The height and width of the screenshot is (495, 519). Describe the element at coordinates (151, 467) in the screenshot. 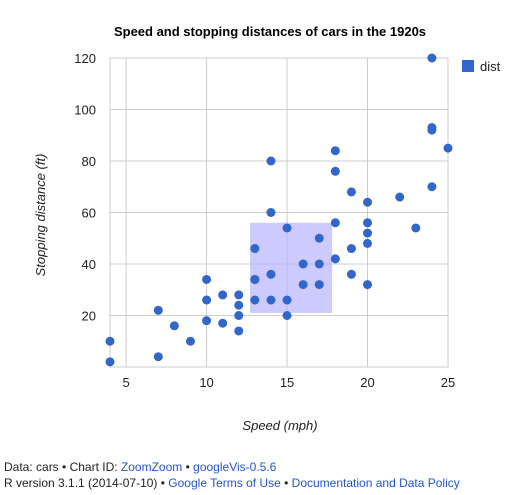

I see `chart-id-link: ZoomZoom` at that location.